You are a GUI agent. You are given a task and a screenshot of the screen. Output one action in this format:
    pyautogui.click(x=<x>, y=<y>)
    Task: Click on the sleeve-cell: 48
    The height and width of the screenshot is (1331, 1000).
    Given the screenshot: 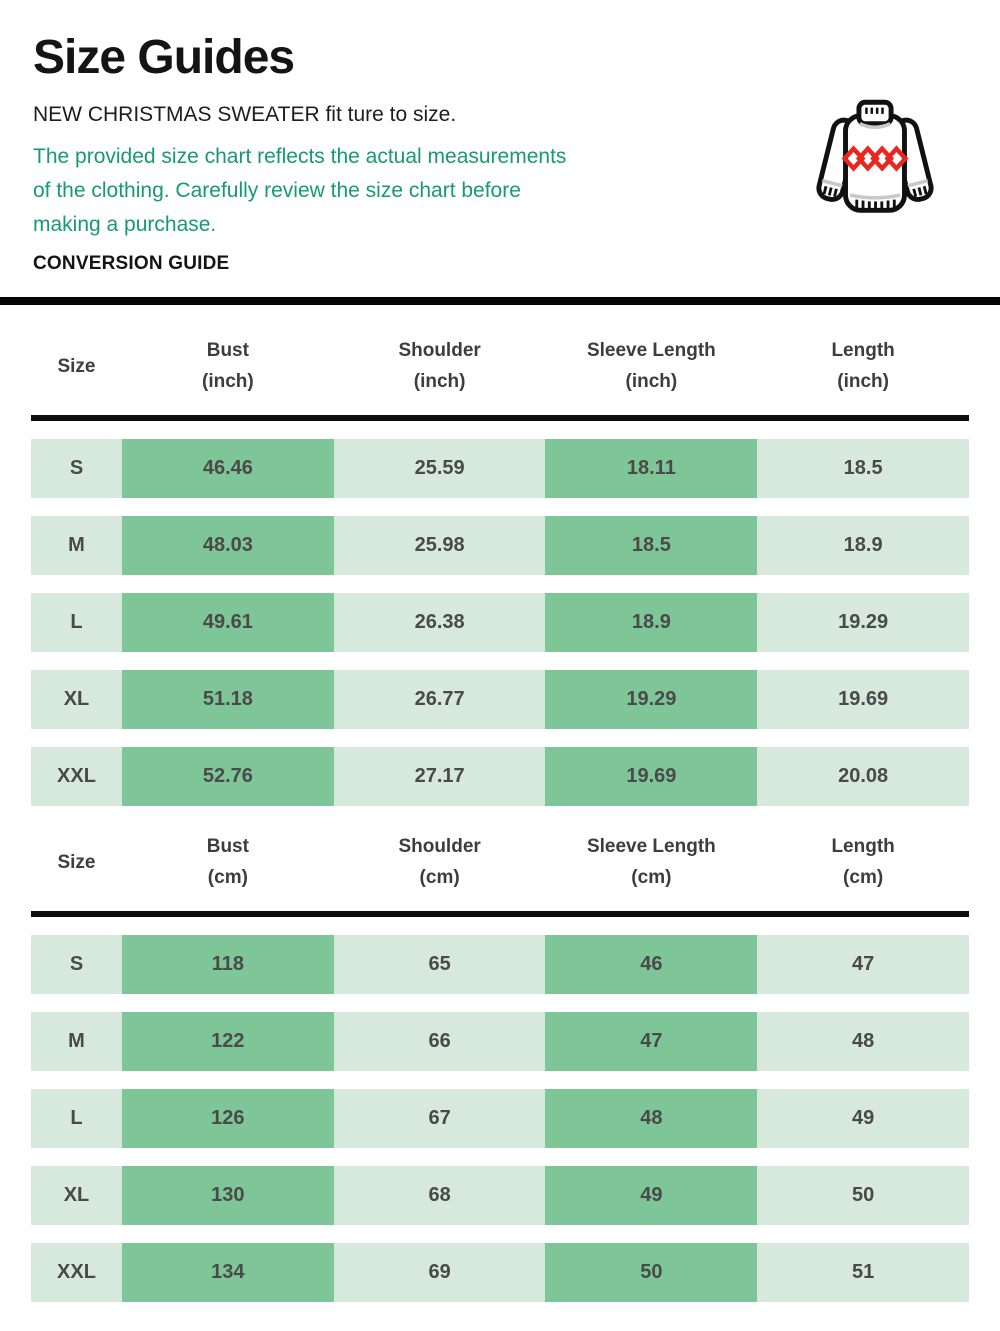 What is the action you would take?
    pyautogui.click(x=651, y=1118)
    